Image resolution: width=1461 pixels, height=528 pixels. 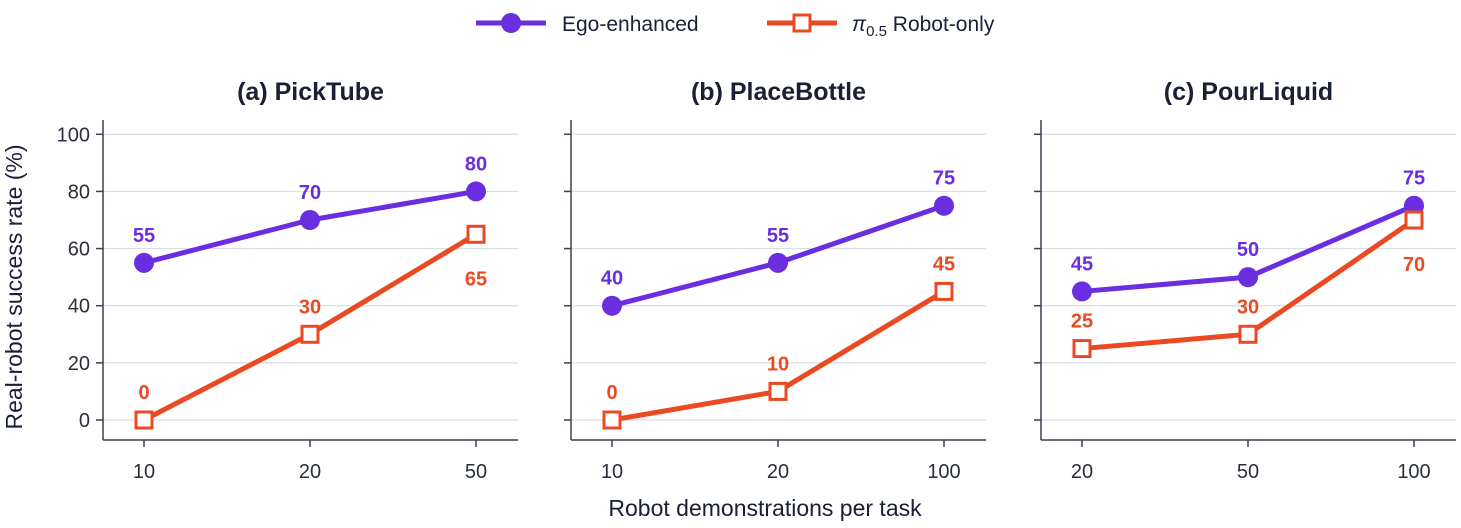 What do you see at coordinates (511, 23) in the screenshot?
I see `legend-ego-marker` at bounding box center [511, 23].